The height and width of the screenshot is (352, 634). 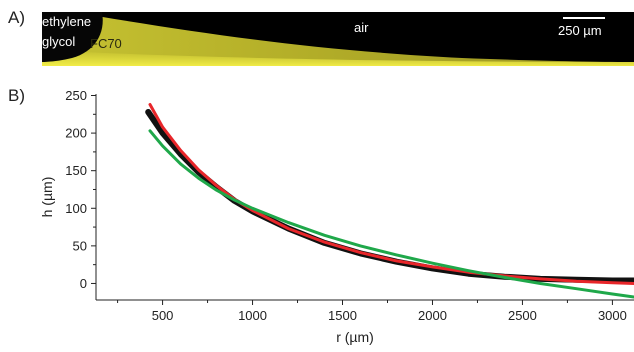 I want to click on micrograph-image: ethylene glycol FC70 air 250 µm, so click(x=338, y=39).